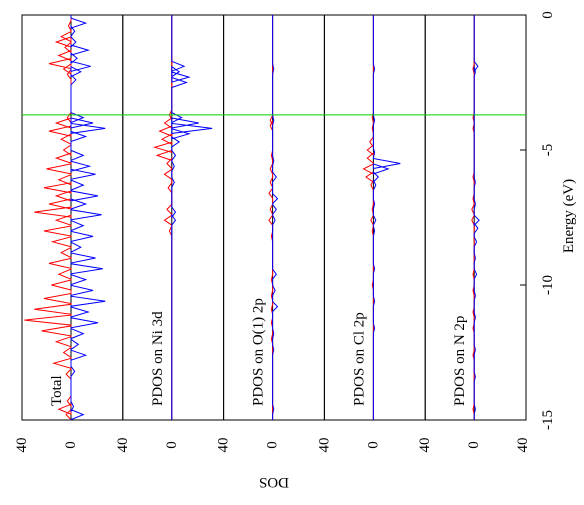 This screenshot has width=584, height=505. What do you see at coordinates (548, 285) in the screenshot?
I see `energy-tick-label: -10` at bounding box center [548, 285].